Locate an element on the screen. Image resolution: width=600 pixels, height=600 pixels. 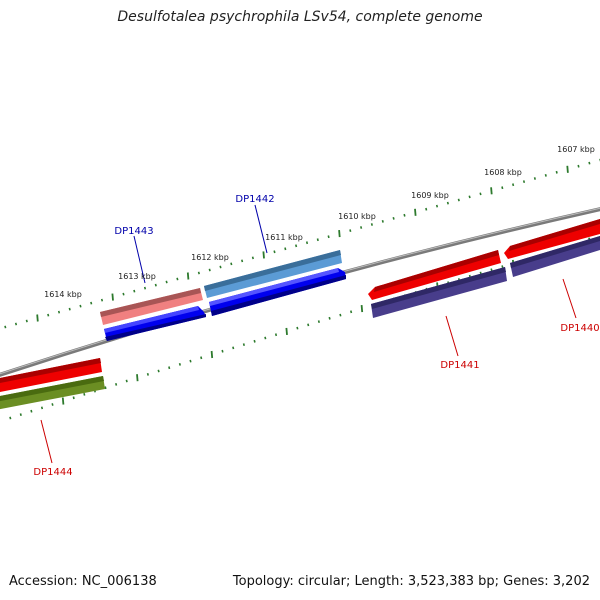
kbp-label: 1611 kbp is located at coordinates (284, 237).